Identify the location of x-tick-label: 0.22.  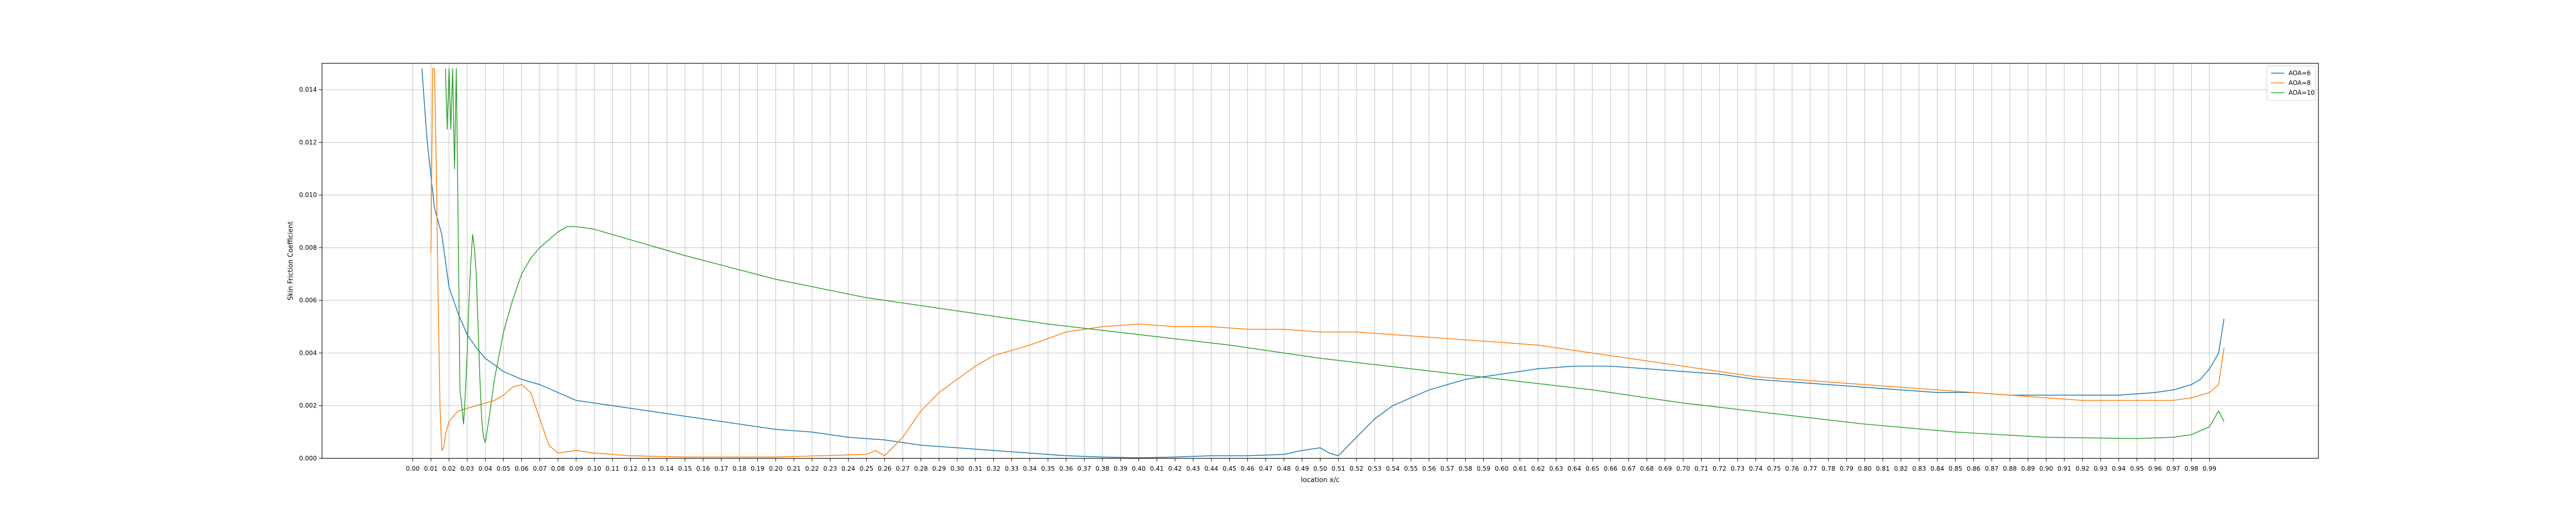
(812, 468).